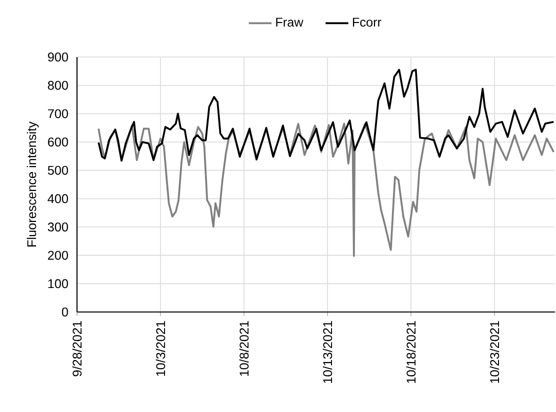  Describe the element at coordinates (290, 22) in the screenshot. I see `legend-label: Fraw` at that location.